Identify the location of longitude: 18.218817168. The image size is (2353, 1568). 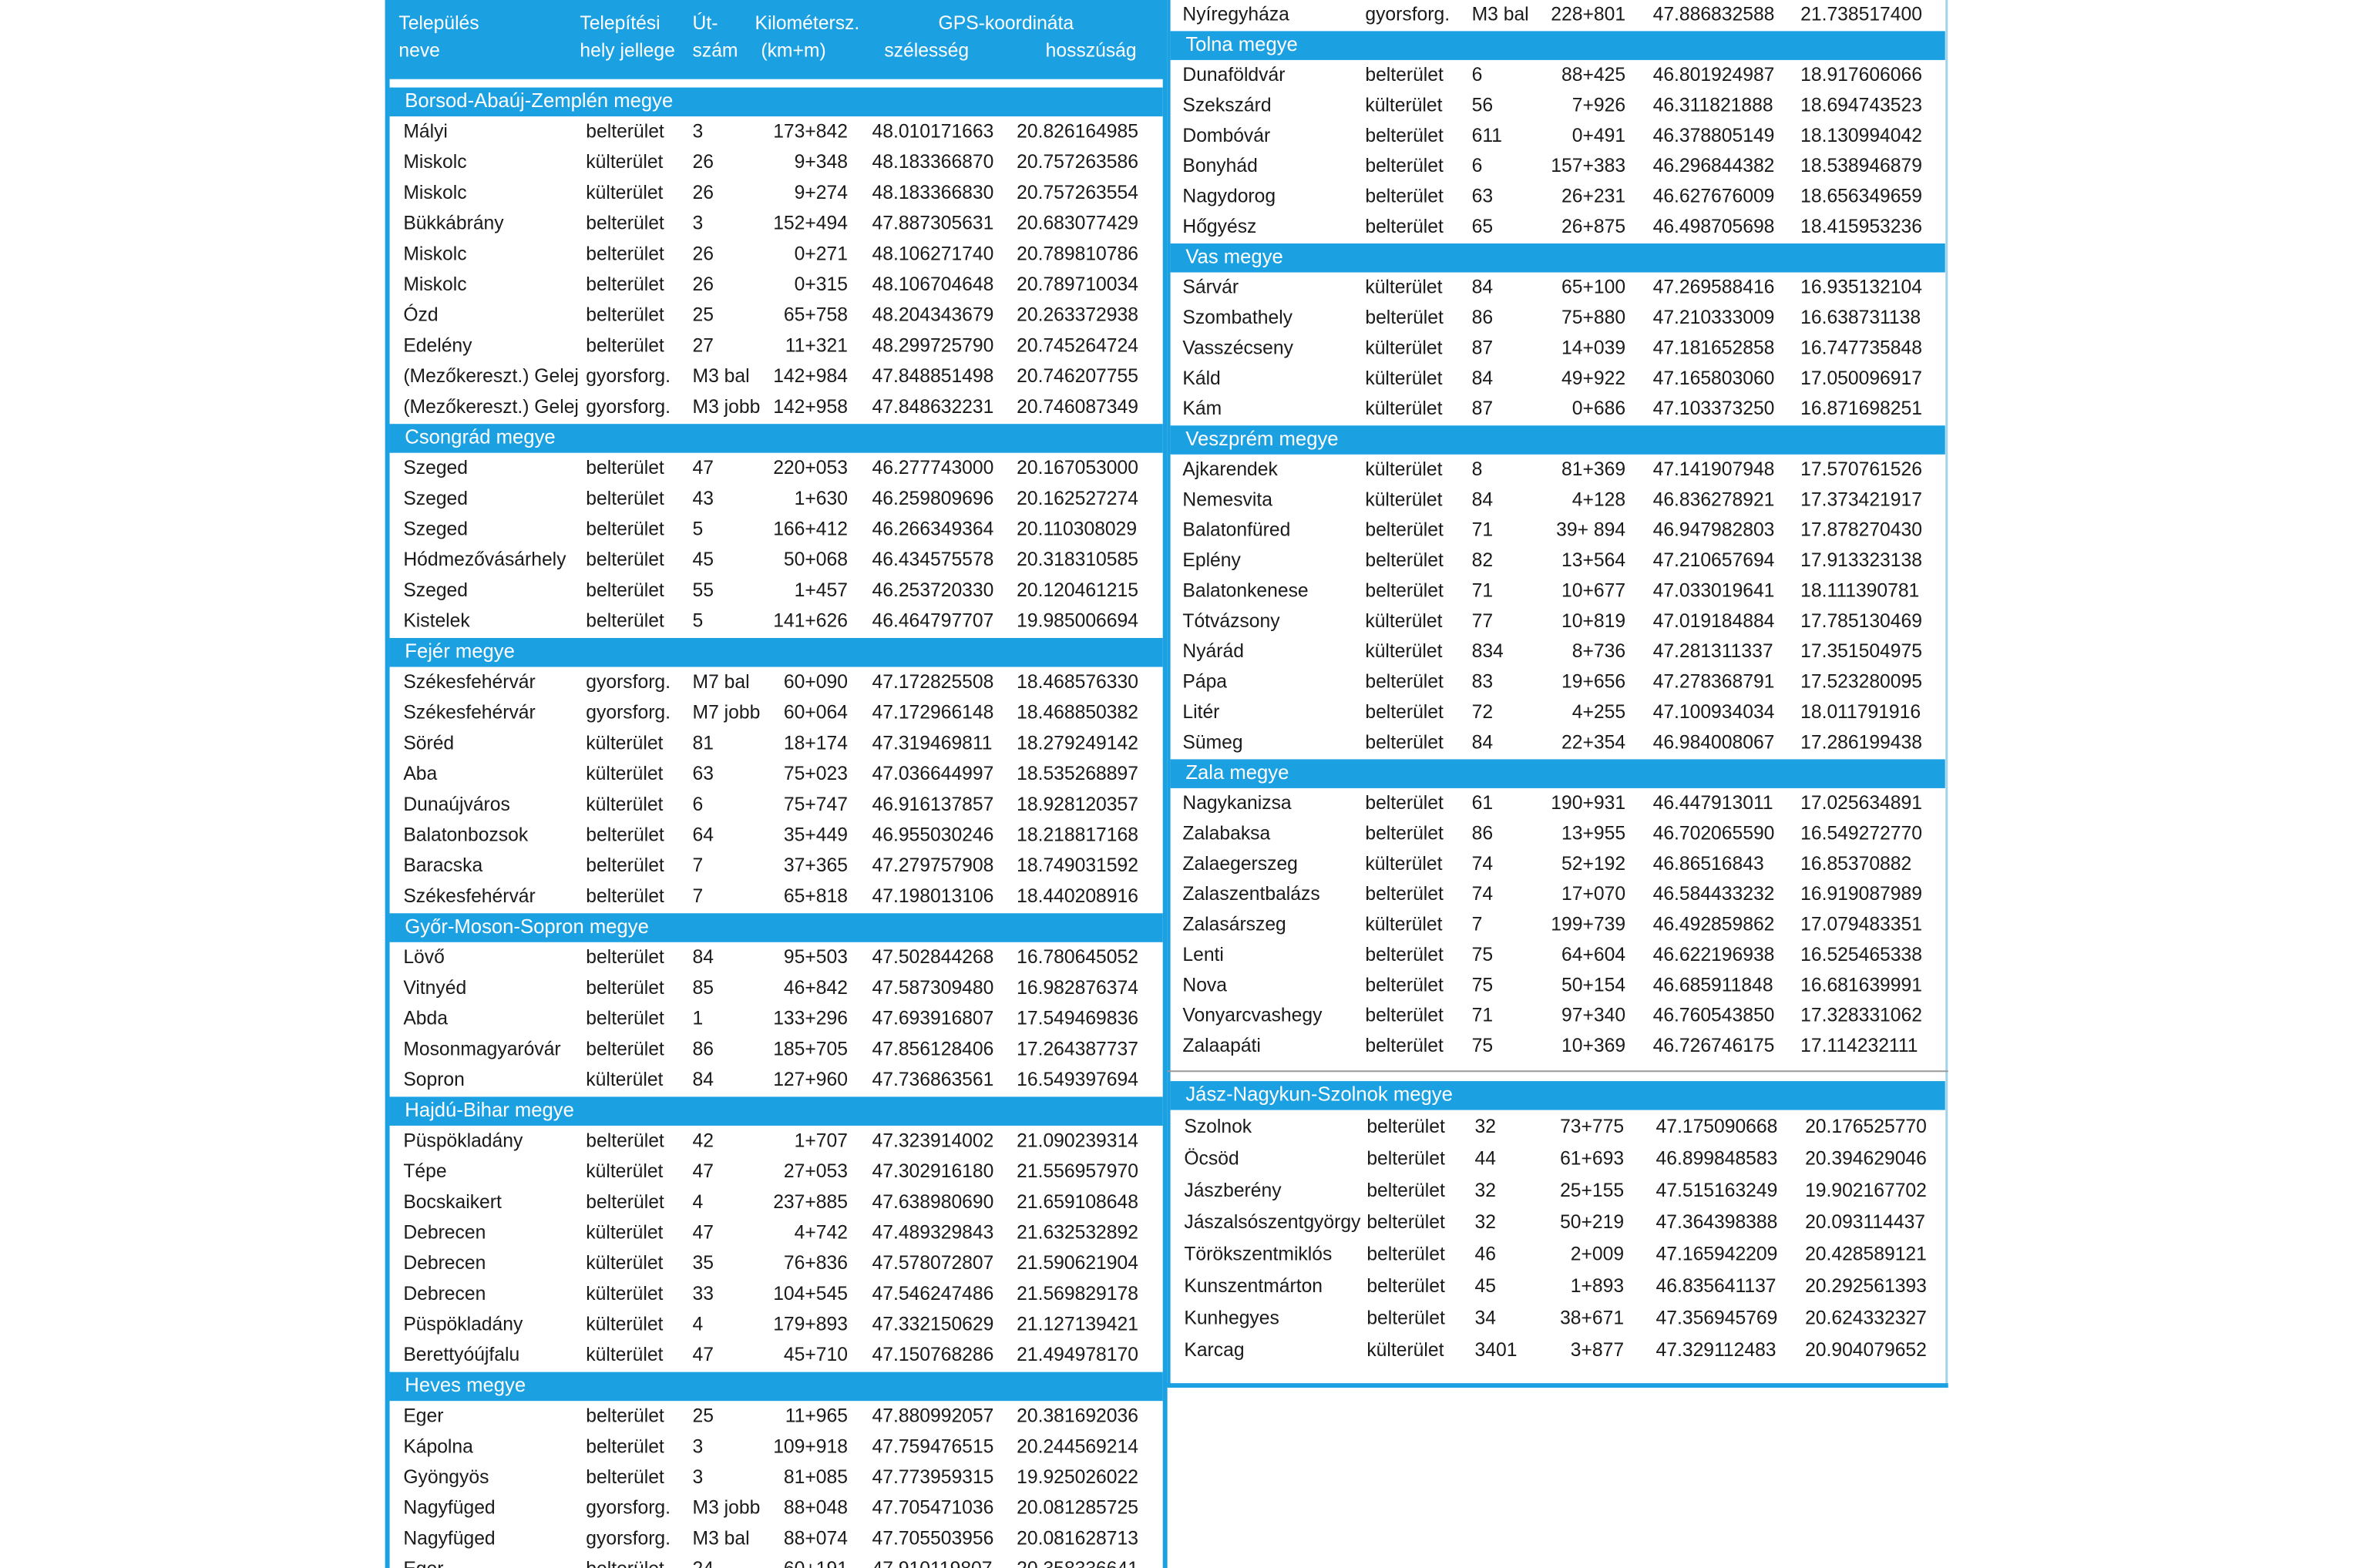
(1078, 834).